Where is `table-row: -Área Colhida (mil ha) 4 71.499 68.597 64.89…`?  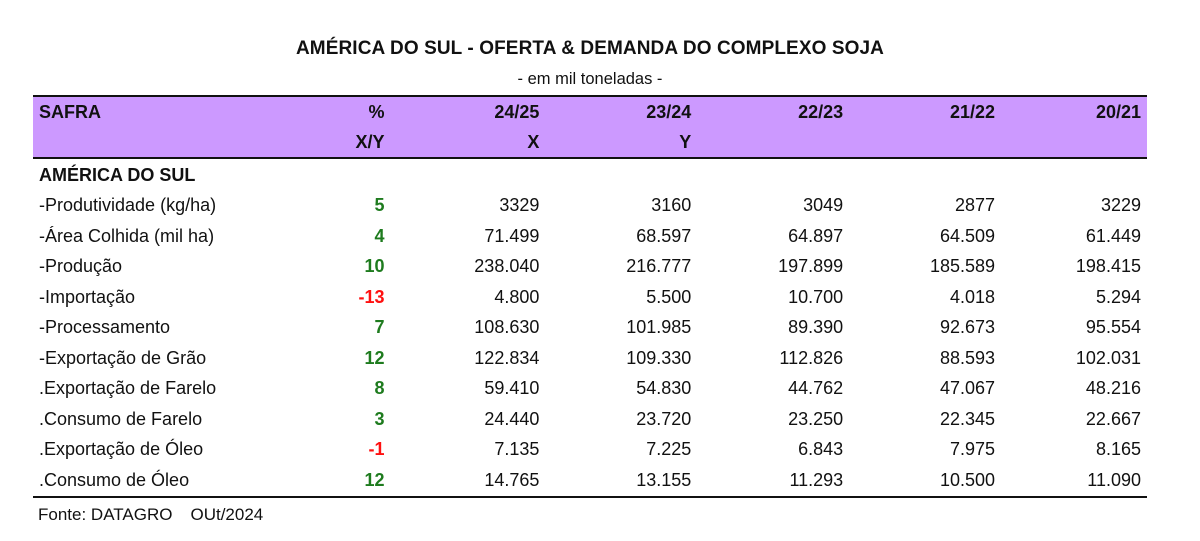
table-row: -Área Colhida (mil ha) 4 71.499 68.597 64.89… is located at coordinates (590, 236).